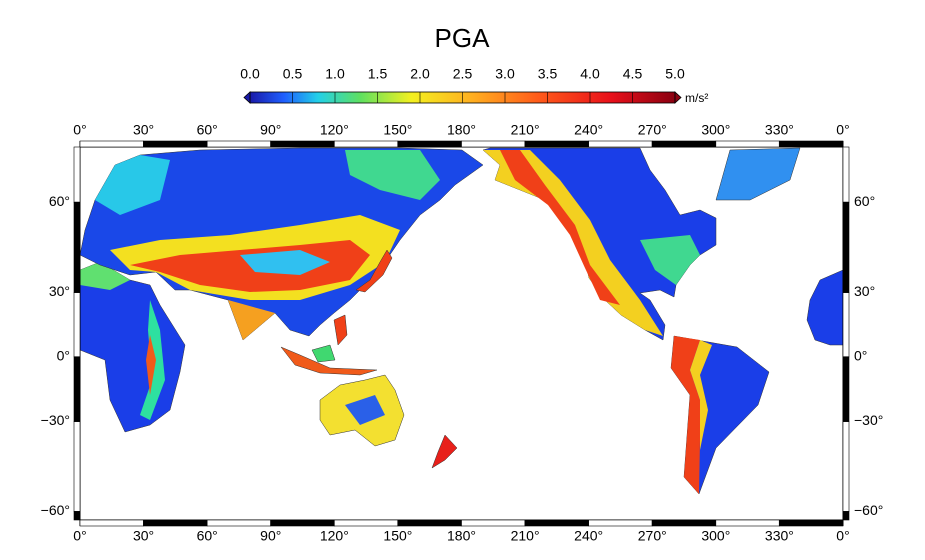  What do you see at coordinates (590, 74) in the screenshot?
I see `colorbar-tick-label: 4.0` at bounding box center [590, 74].